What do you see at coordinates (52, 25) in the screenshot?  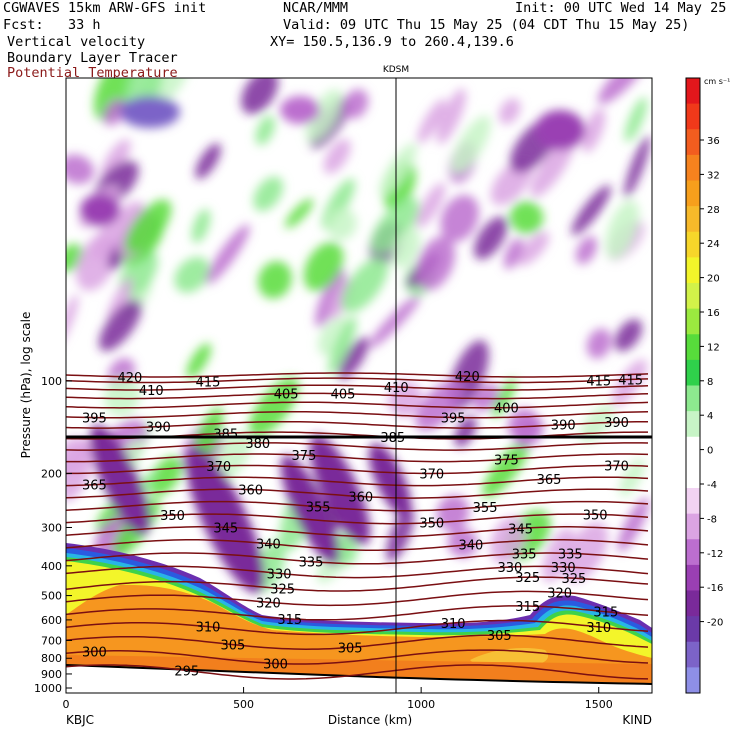 I see `forecast-hour: Fcst: 33 h` at bounding box center [52, 25].